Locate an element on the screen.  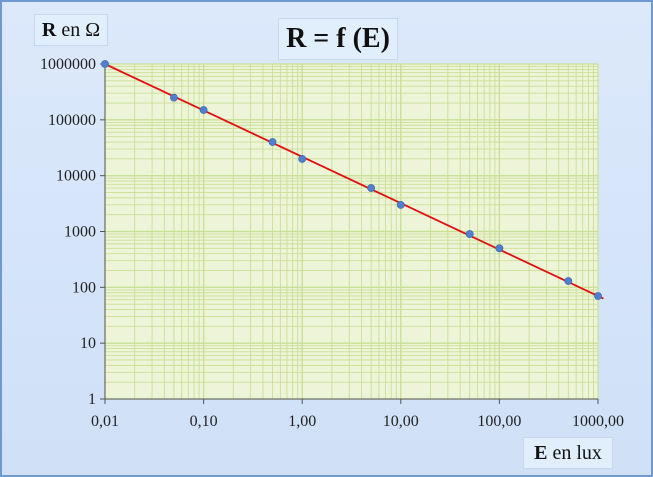
x-tick-label: 1000,00 is located at coordinates (598, 421).